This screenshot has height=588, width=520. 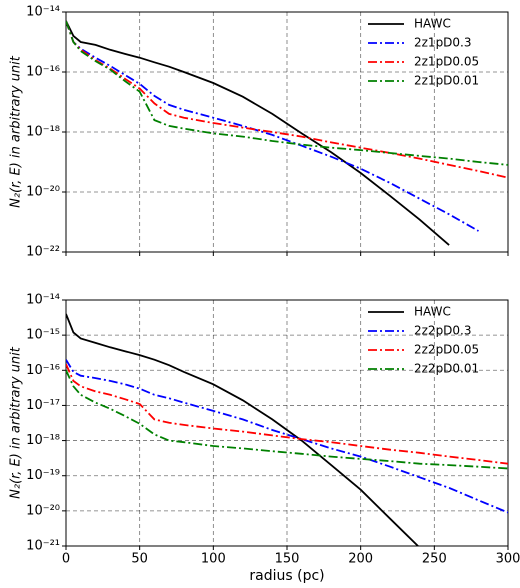 What do you see at coordinates (434, 559) in the screenshot?
I see `x-tick-label: 250` at bounding box center [434, 559].